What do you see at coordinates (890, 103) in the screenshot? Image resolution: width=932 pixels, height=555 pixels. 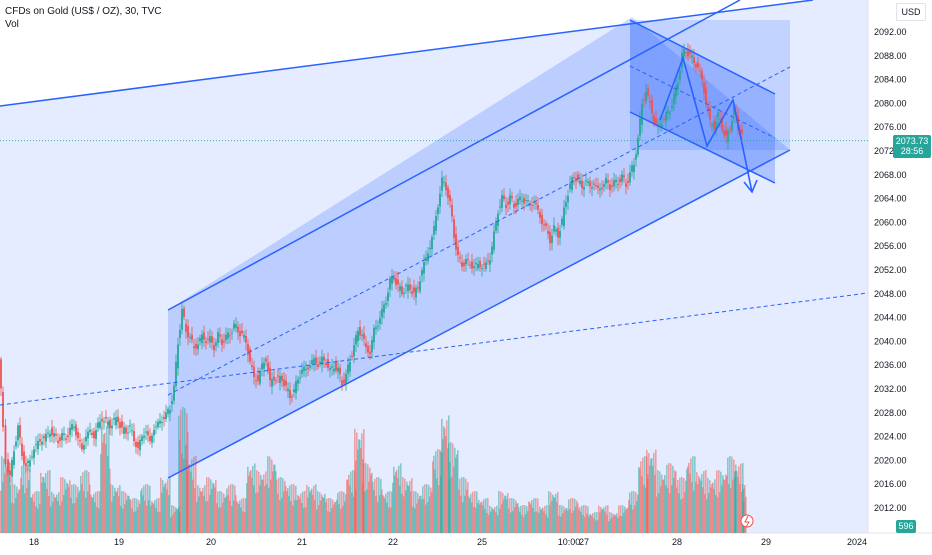 I see `y-tick-label: 2080.00` at bounding box center [890, 103].